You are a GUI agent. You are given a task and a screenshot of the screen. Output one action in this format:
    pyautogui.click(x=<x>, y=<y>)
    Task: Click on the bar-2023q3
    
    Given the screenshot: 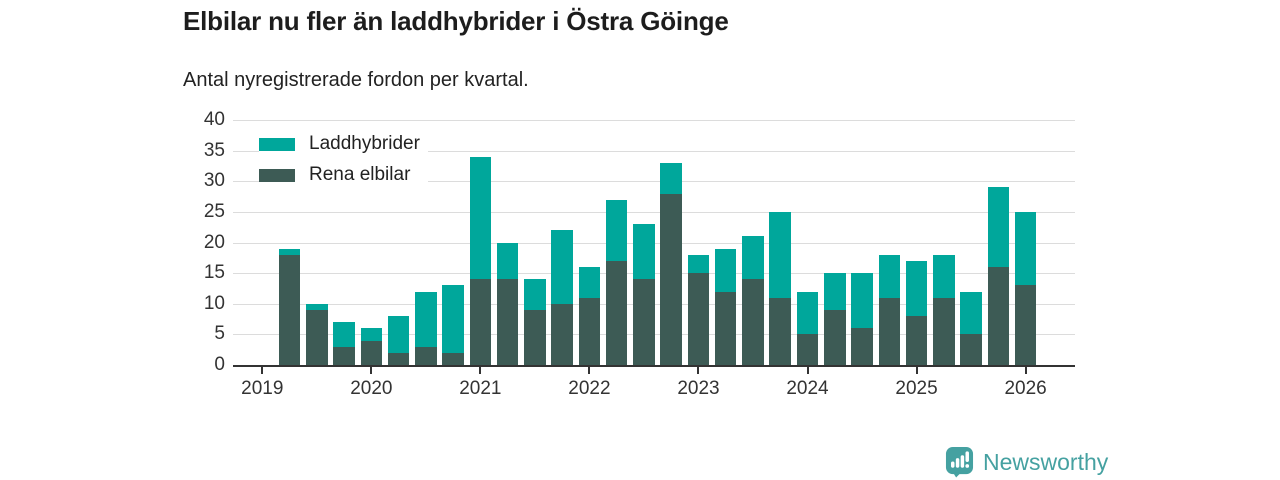 What is the action you would take?
    pyautogui.click(x=753, y=300)
    